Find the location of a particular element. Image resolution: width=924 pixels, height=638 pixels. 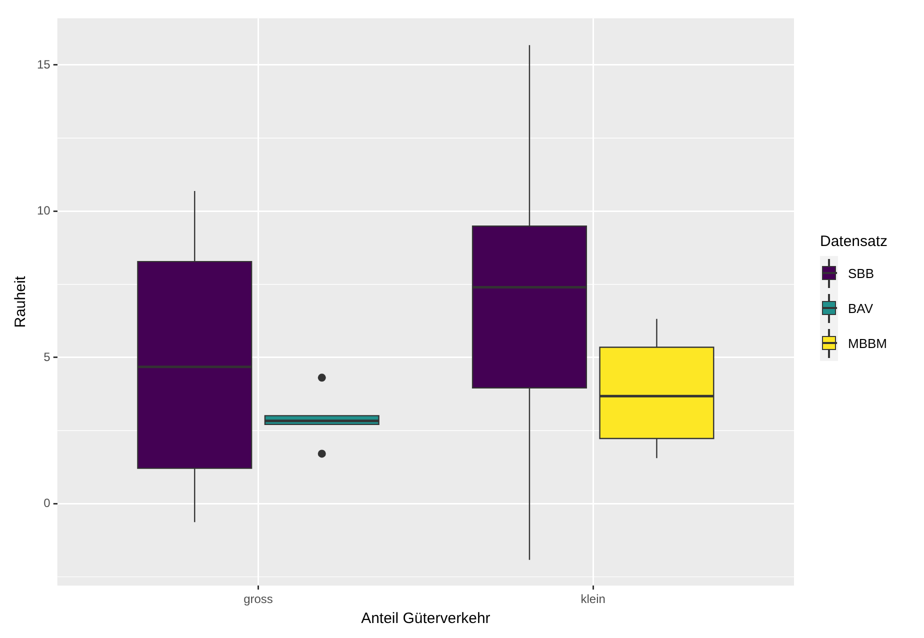

y-tick-label: 15 is located at coordinates (43, 64).